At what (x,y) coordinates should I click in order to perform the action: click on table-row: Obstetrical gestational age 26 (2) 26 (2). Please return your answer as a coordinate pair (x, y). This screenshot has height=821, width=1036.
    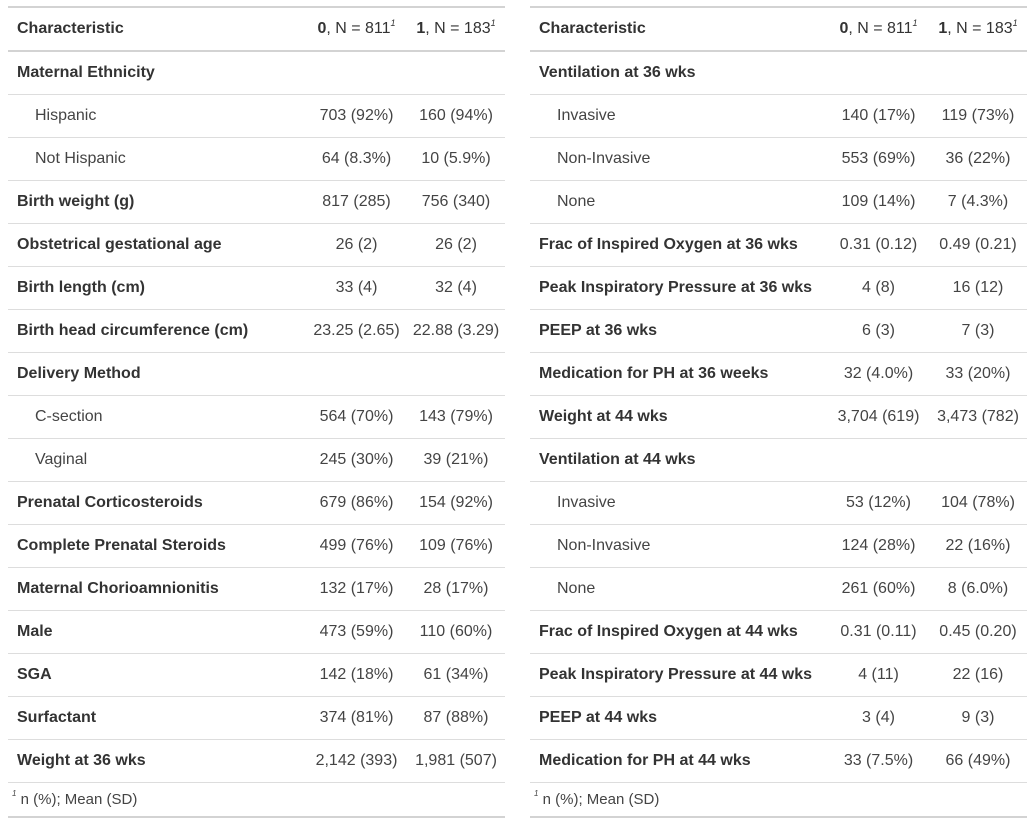
    Looking at the image, I should click on (256, 245).